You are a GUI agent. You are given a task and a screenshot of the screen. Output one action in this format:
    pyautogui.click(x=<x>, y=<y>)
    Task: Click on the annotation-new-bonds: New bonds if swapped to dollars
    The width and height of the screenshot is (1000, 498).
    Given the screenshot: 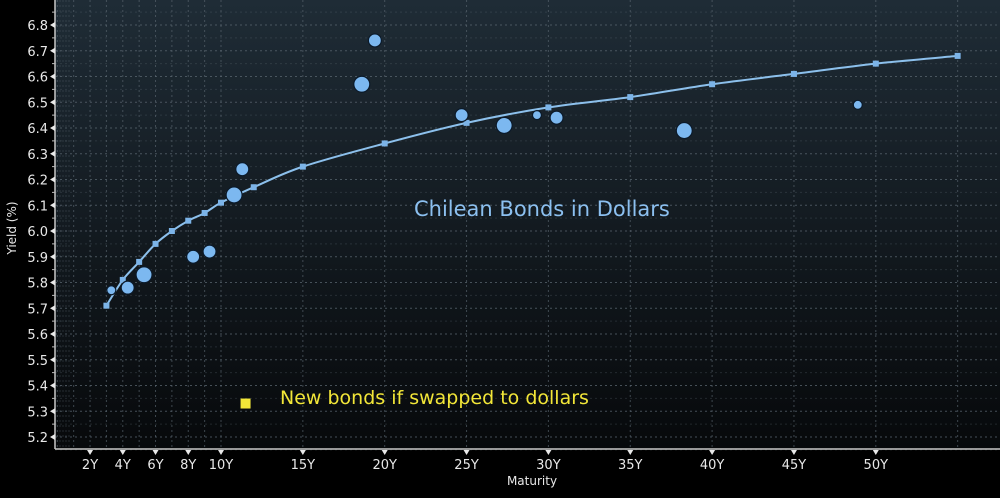 What is the action you would take?
    pyautogui.click(x=434, y=398)
    